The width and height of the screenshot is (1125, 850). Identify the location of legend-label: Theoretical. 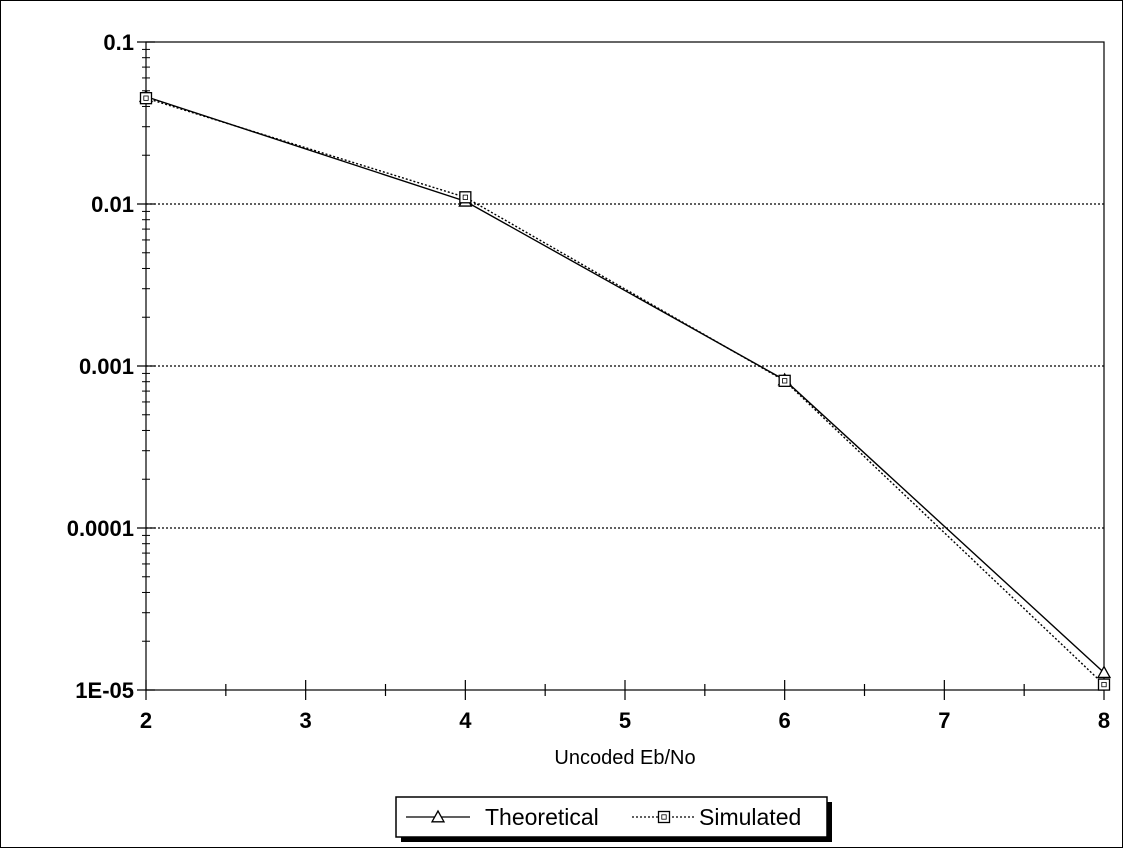
(542, 817).